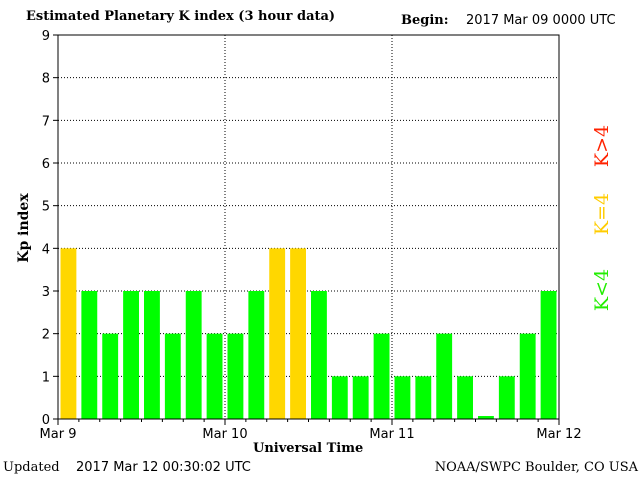 Image resolution: width=640 pixels, height=480 pixels. Describe the element at coordinates (46, 207) in the screenshot. I see `y-tick-label: 5` at that location.